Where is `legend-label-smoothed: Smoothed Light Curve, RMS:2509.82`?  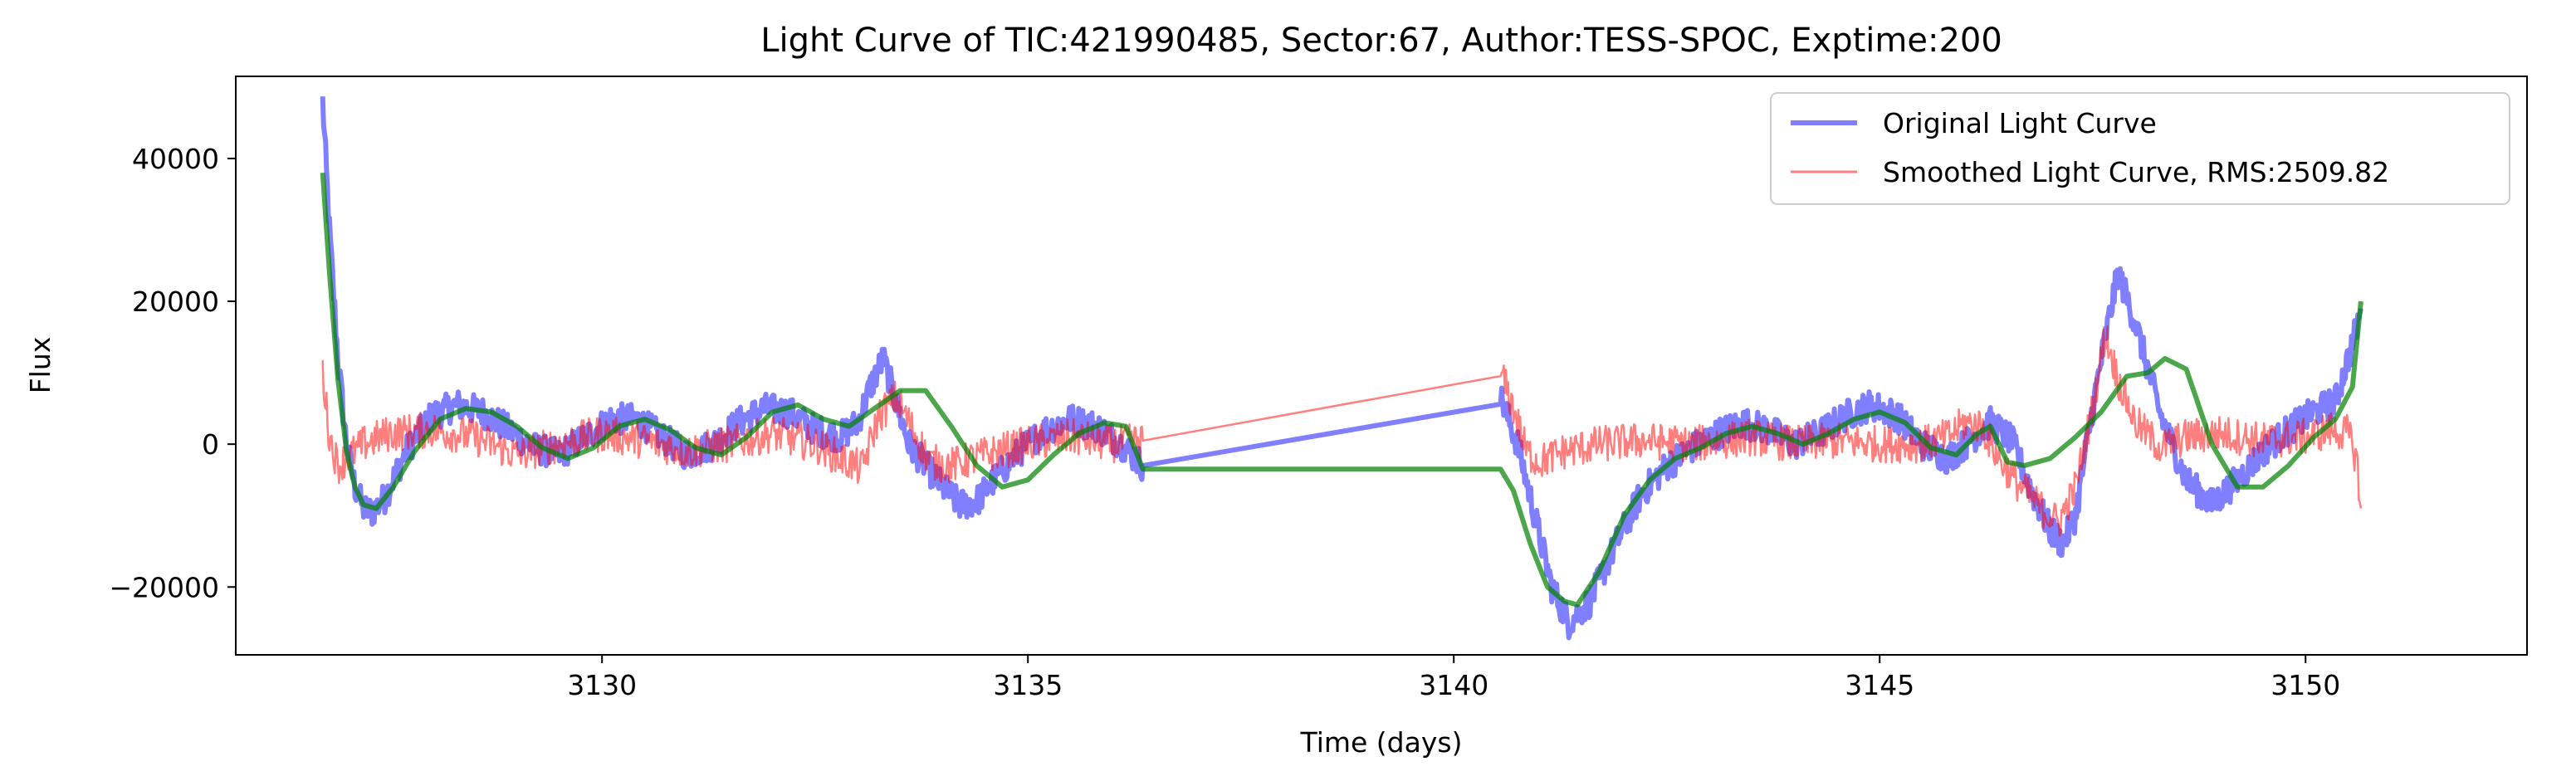
legend-label-smoothed: Smoothed Light Curve, RMS:2509.82 is located at coordinates (2136, 172).